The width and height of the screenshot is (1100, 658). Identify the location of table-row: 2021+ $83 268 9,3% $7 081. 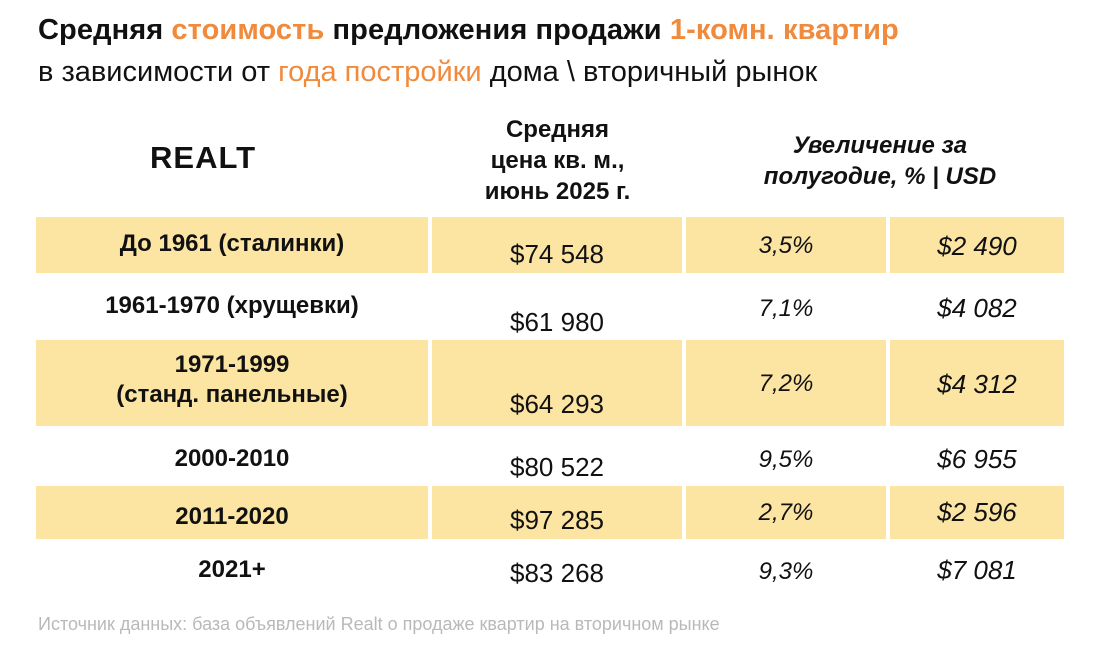
(550, 567).